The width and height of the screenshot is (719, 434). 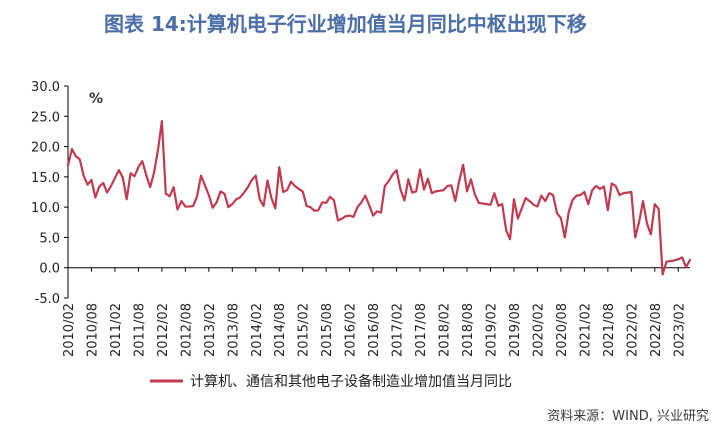 What do you see at coordinates (45, 208) in the screenshot?
I see `y-tick-label: 10.0` at bounding box center [45, 208].